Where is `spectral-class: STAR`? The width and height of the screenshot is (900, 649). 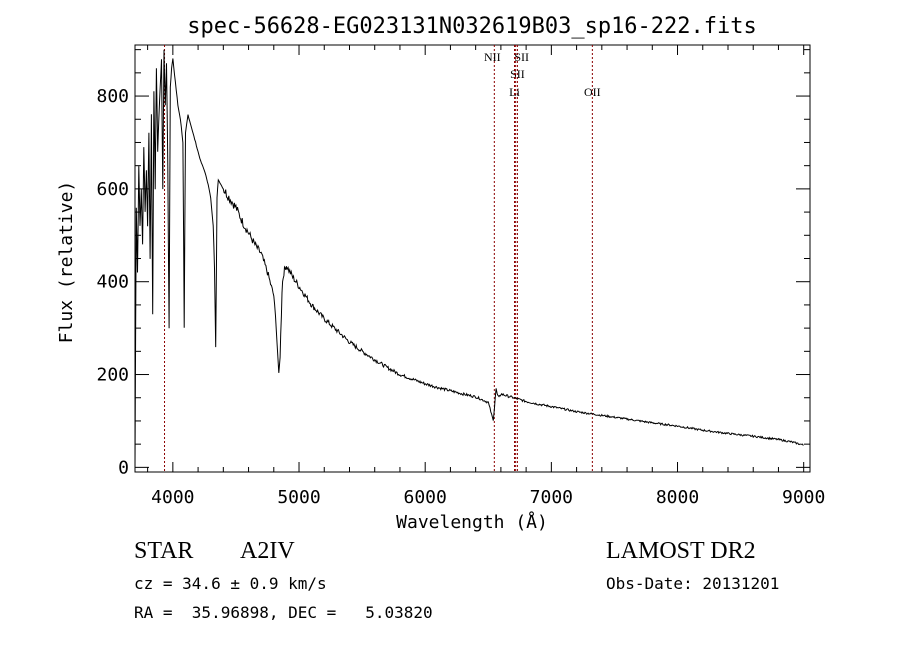
spectral-class: STAR is located at coordinates (164, 551).